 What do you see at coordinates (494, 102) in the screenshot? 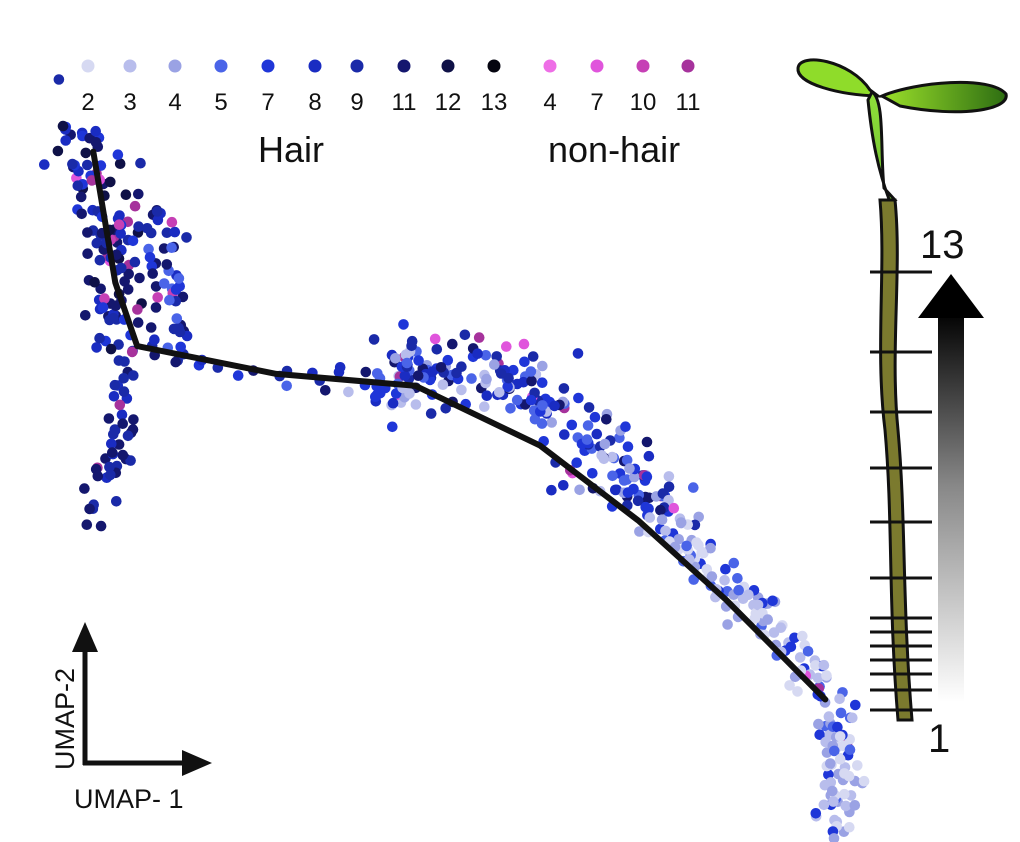
I see `legend-label-hair-13: 13` at bounding box center [494, 102].